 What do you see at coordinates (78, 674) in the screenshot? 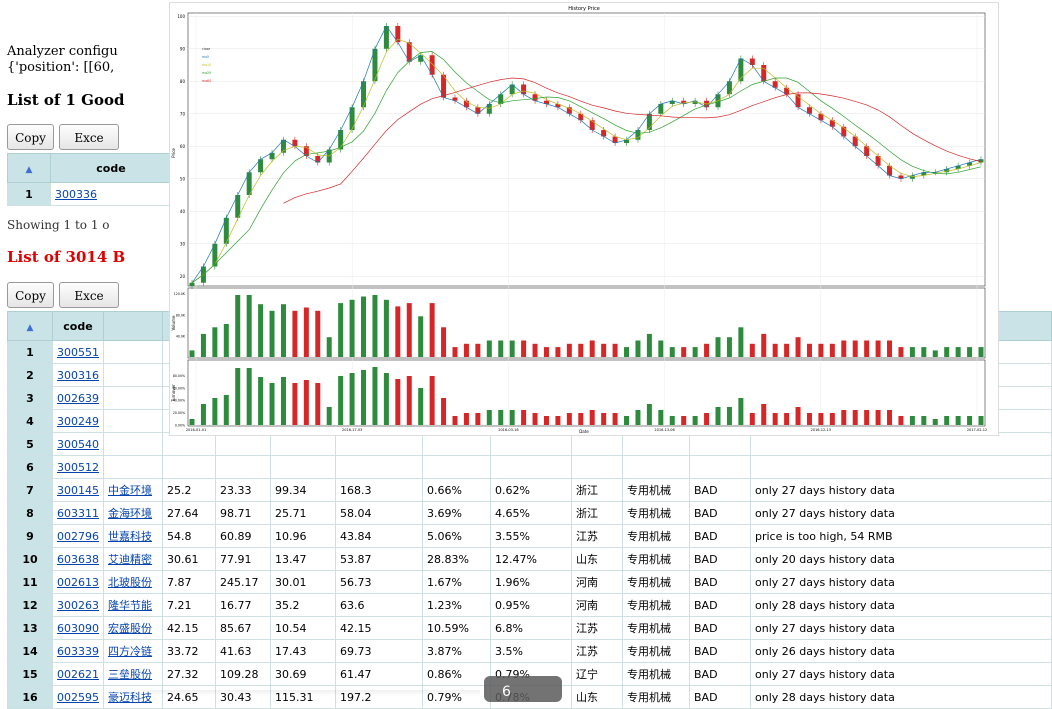
I see `stock-code-link: 002621` at bounding box center [78, 674].